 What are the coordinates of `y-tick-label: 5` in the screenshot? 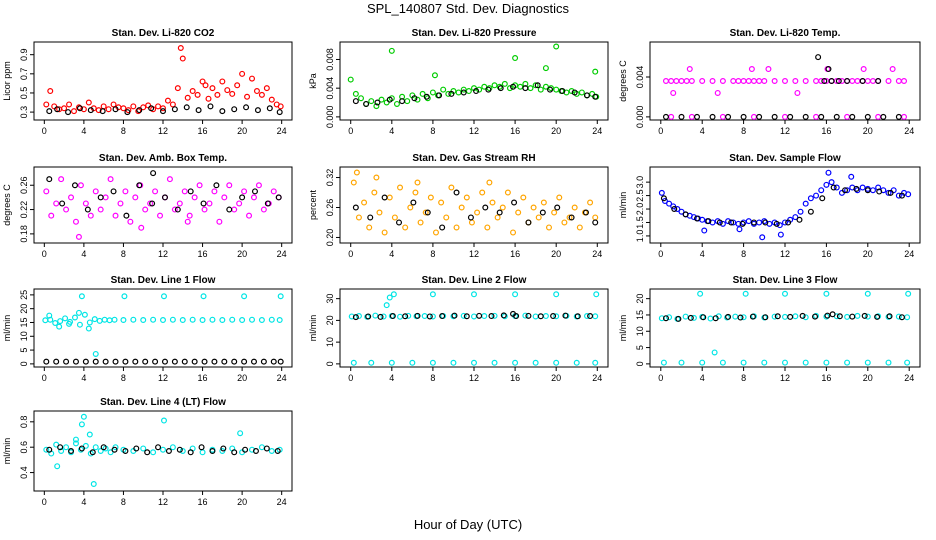 It's located at (640, 347).